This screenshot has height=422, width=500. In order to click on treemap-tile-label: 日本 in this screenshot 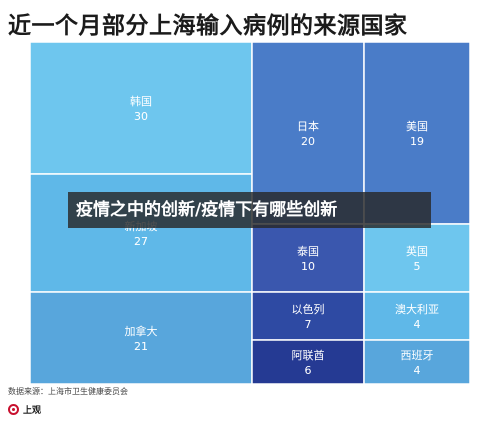, I will do `click(308, 126)`.